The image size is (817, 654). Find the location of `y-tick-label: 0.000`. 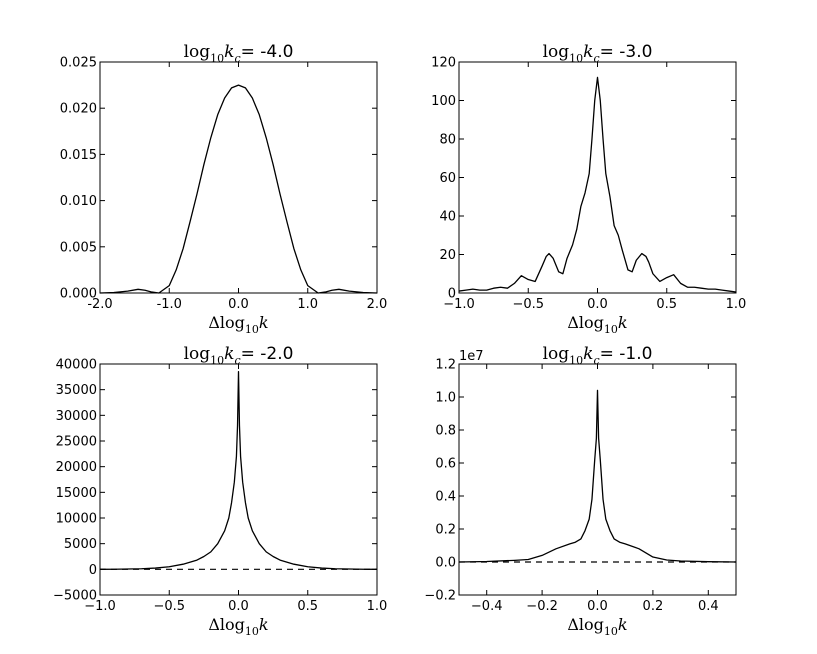

y-tick-label: 0.000 is located at coordinates (78, 294).